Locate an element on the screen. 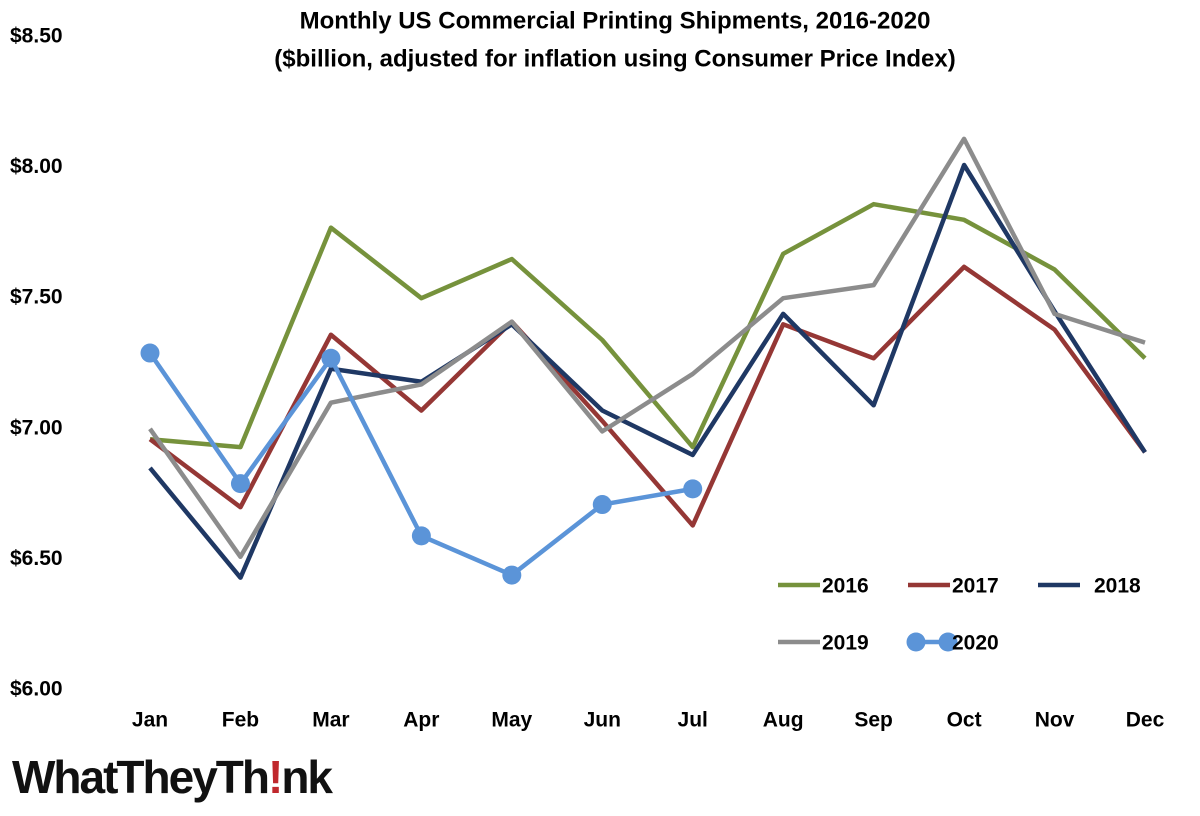  x-tick-label: Jul is located at coordinates (693, 720).